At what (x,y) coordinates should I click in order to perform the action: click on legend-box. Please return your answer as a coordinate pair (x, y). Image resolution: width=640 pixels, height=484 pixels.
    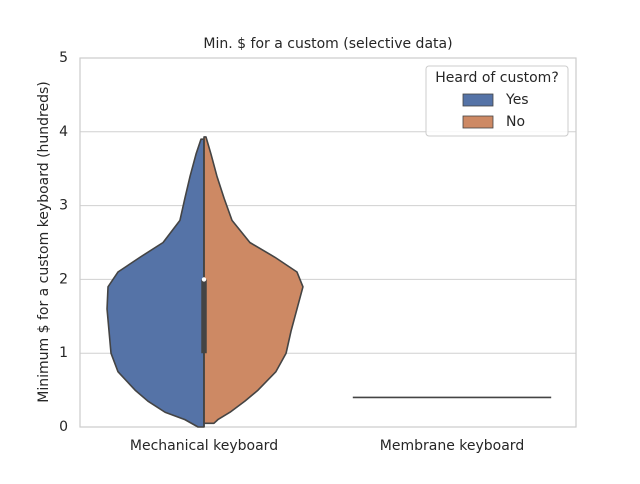
    Looking at the image, I should click on (497, 101).